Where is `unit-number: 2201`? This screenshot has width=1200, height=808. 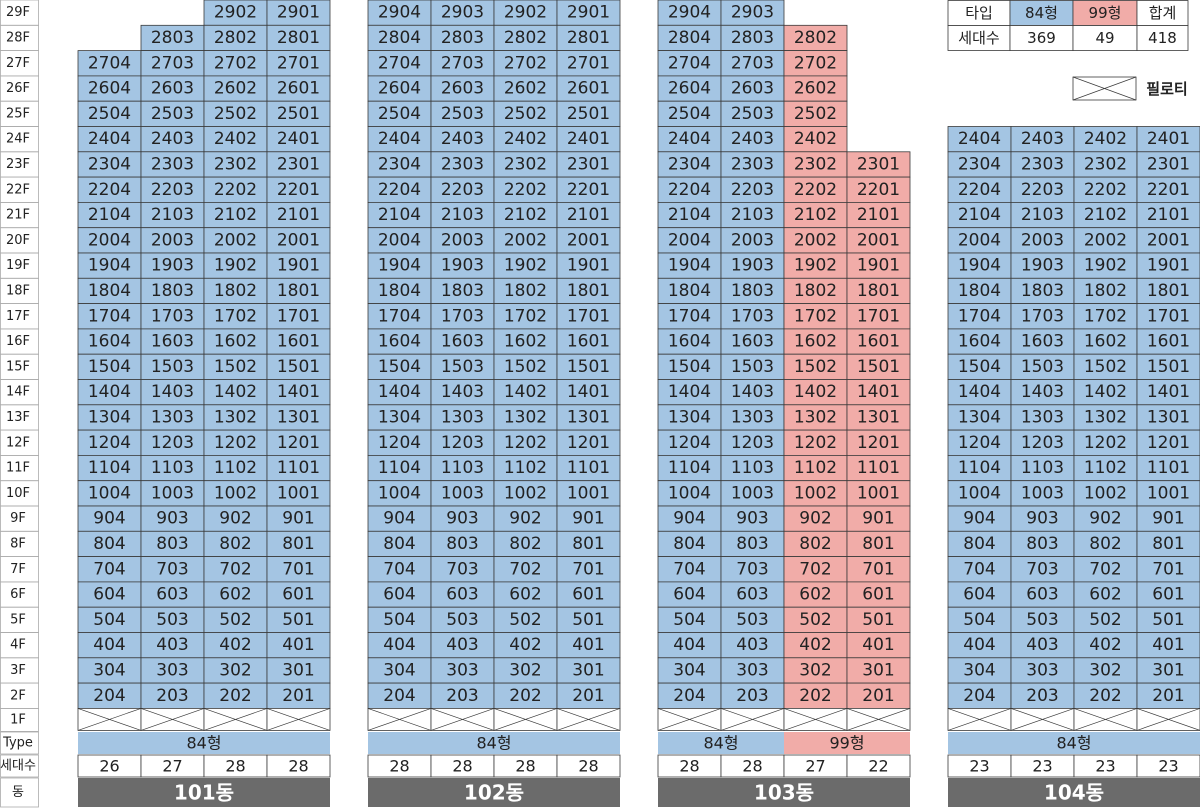
unit-number: 2201 is located at coordinates (588, 190).